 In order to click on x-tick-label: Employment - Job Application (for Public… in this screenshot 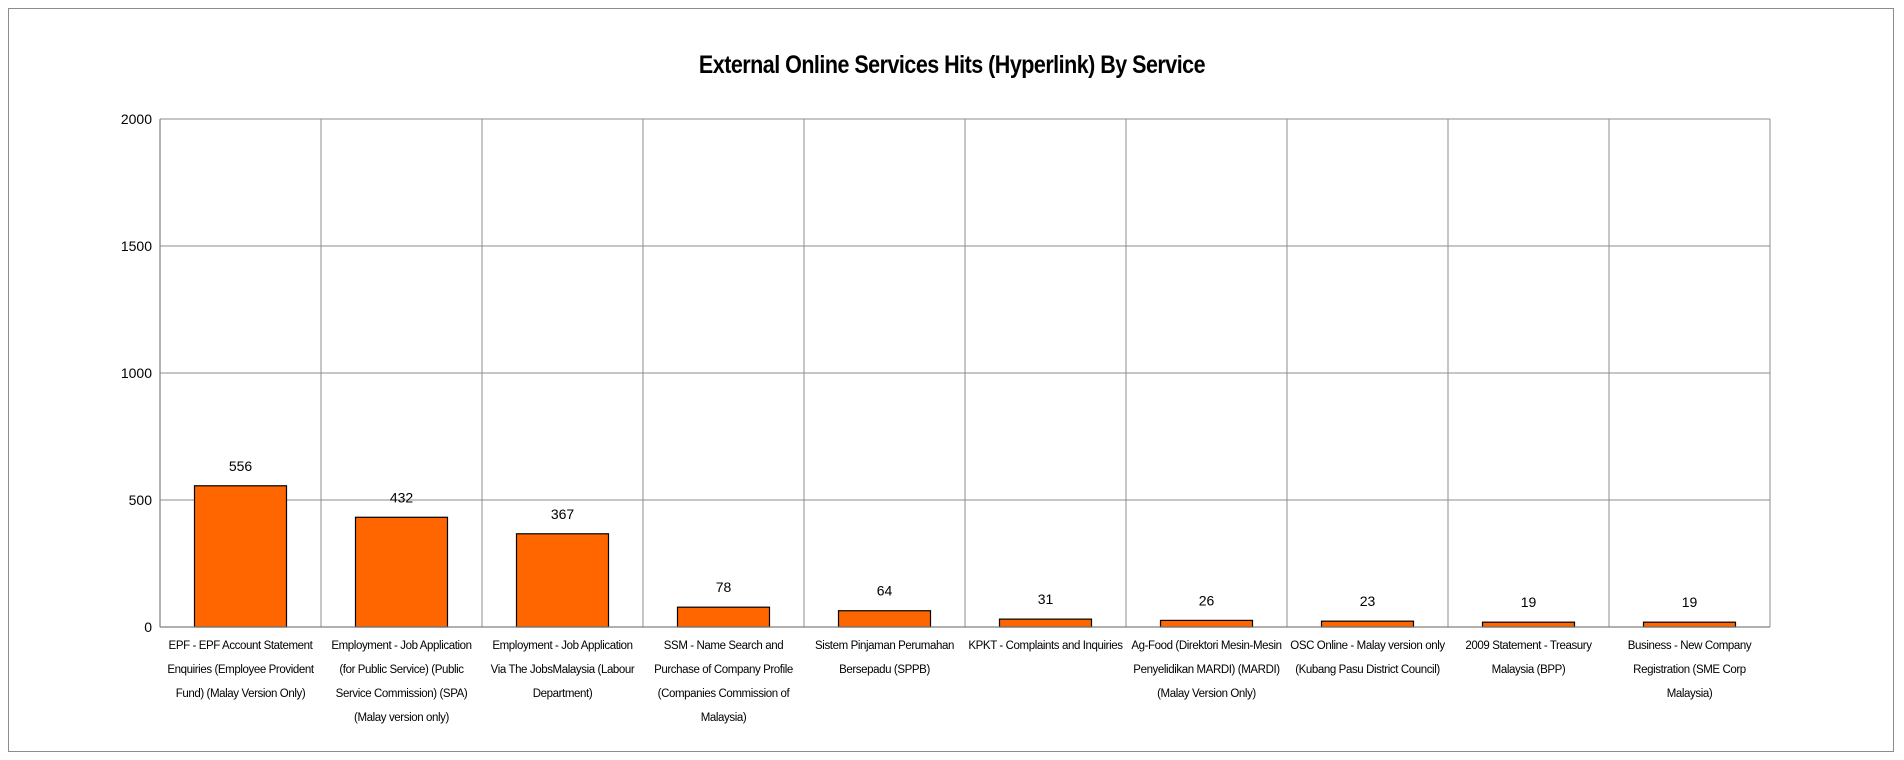, I will do `click(402, 682)`.